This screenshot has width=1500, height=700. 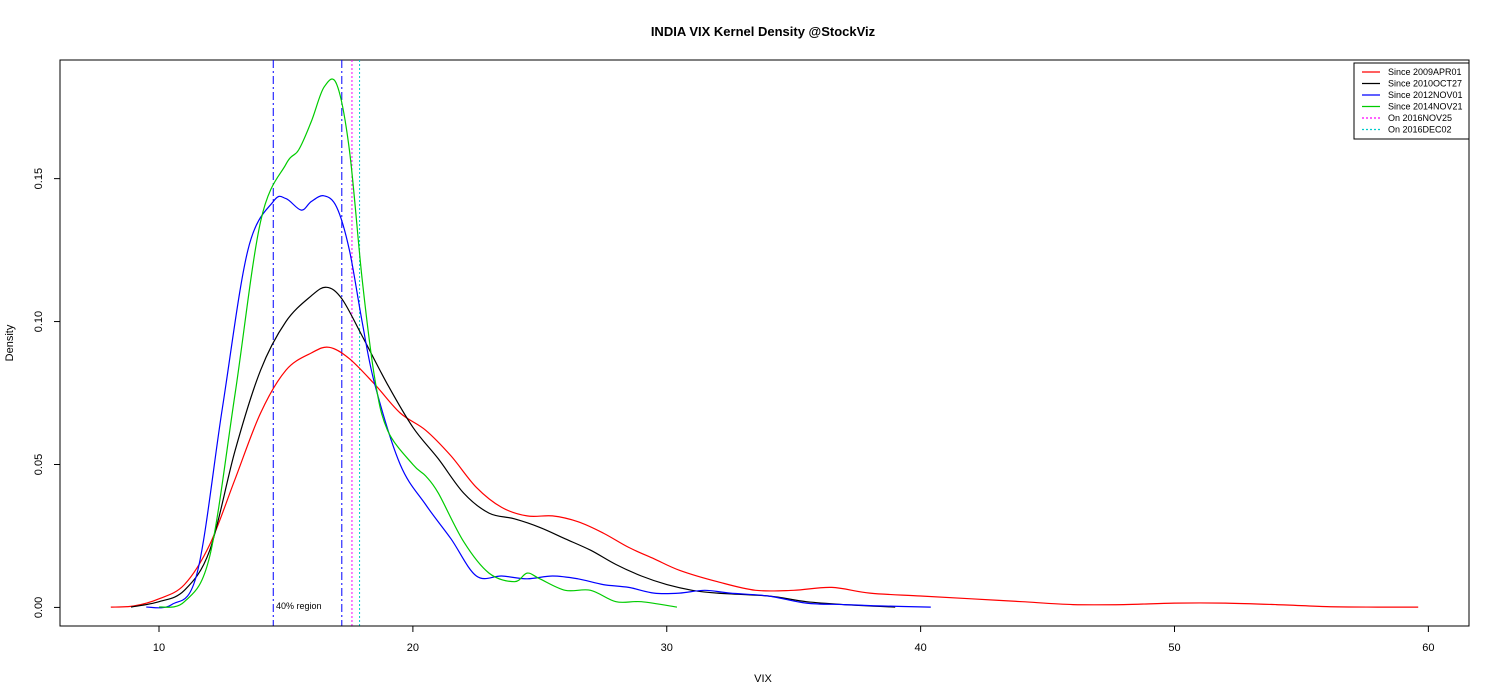 What do you see at coordinates (794, 639) in the screenshot?
I see `x-axis: 10 20 30 40 50 60` at bounding box center [794, 639].